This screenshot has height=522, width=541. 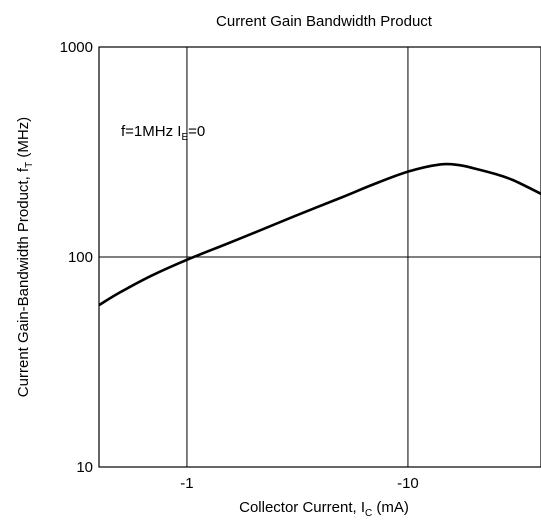 What do you see at coordinates (186, 483) in the screenshot?
I see `x-tick-label: -1` at bounding box center [186, 483].